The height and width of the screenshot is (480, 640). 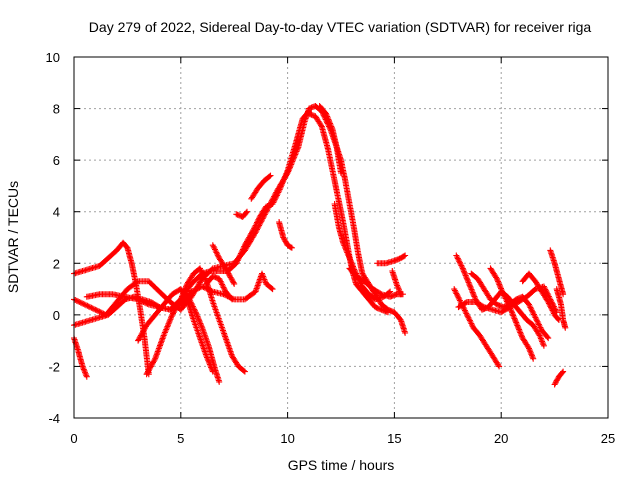 What do you see at coordinates (53, 238) in the screenshot?
I see `y-tick-labels: -4 -2 0 2 4 6 8 10` at bounding box center [53, 238].